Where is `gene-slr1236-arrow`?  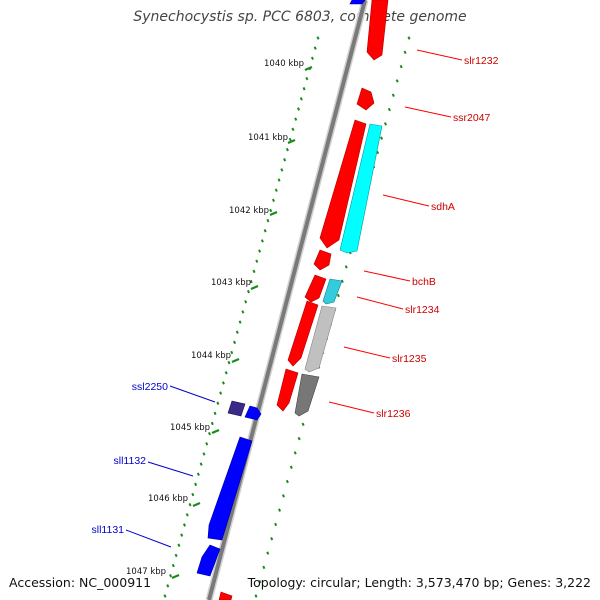
gene-slr1236-arrow is located at coordinates (287, 390).